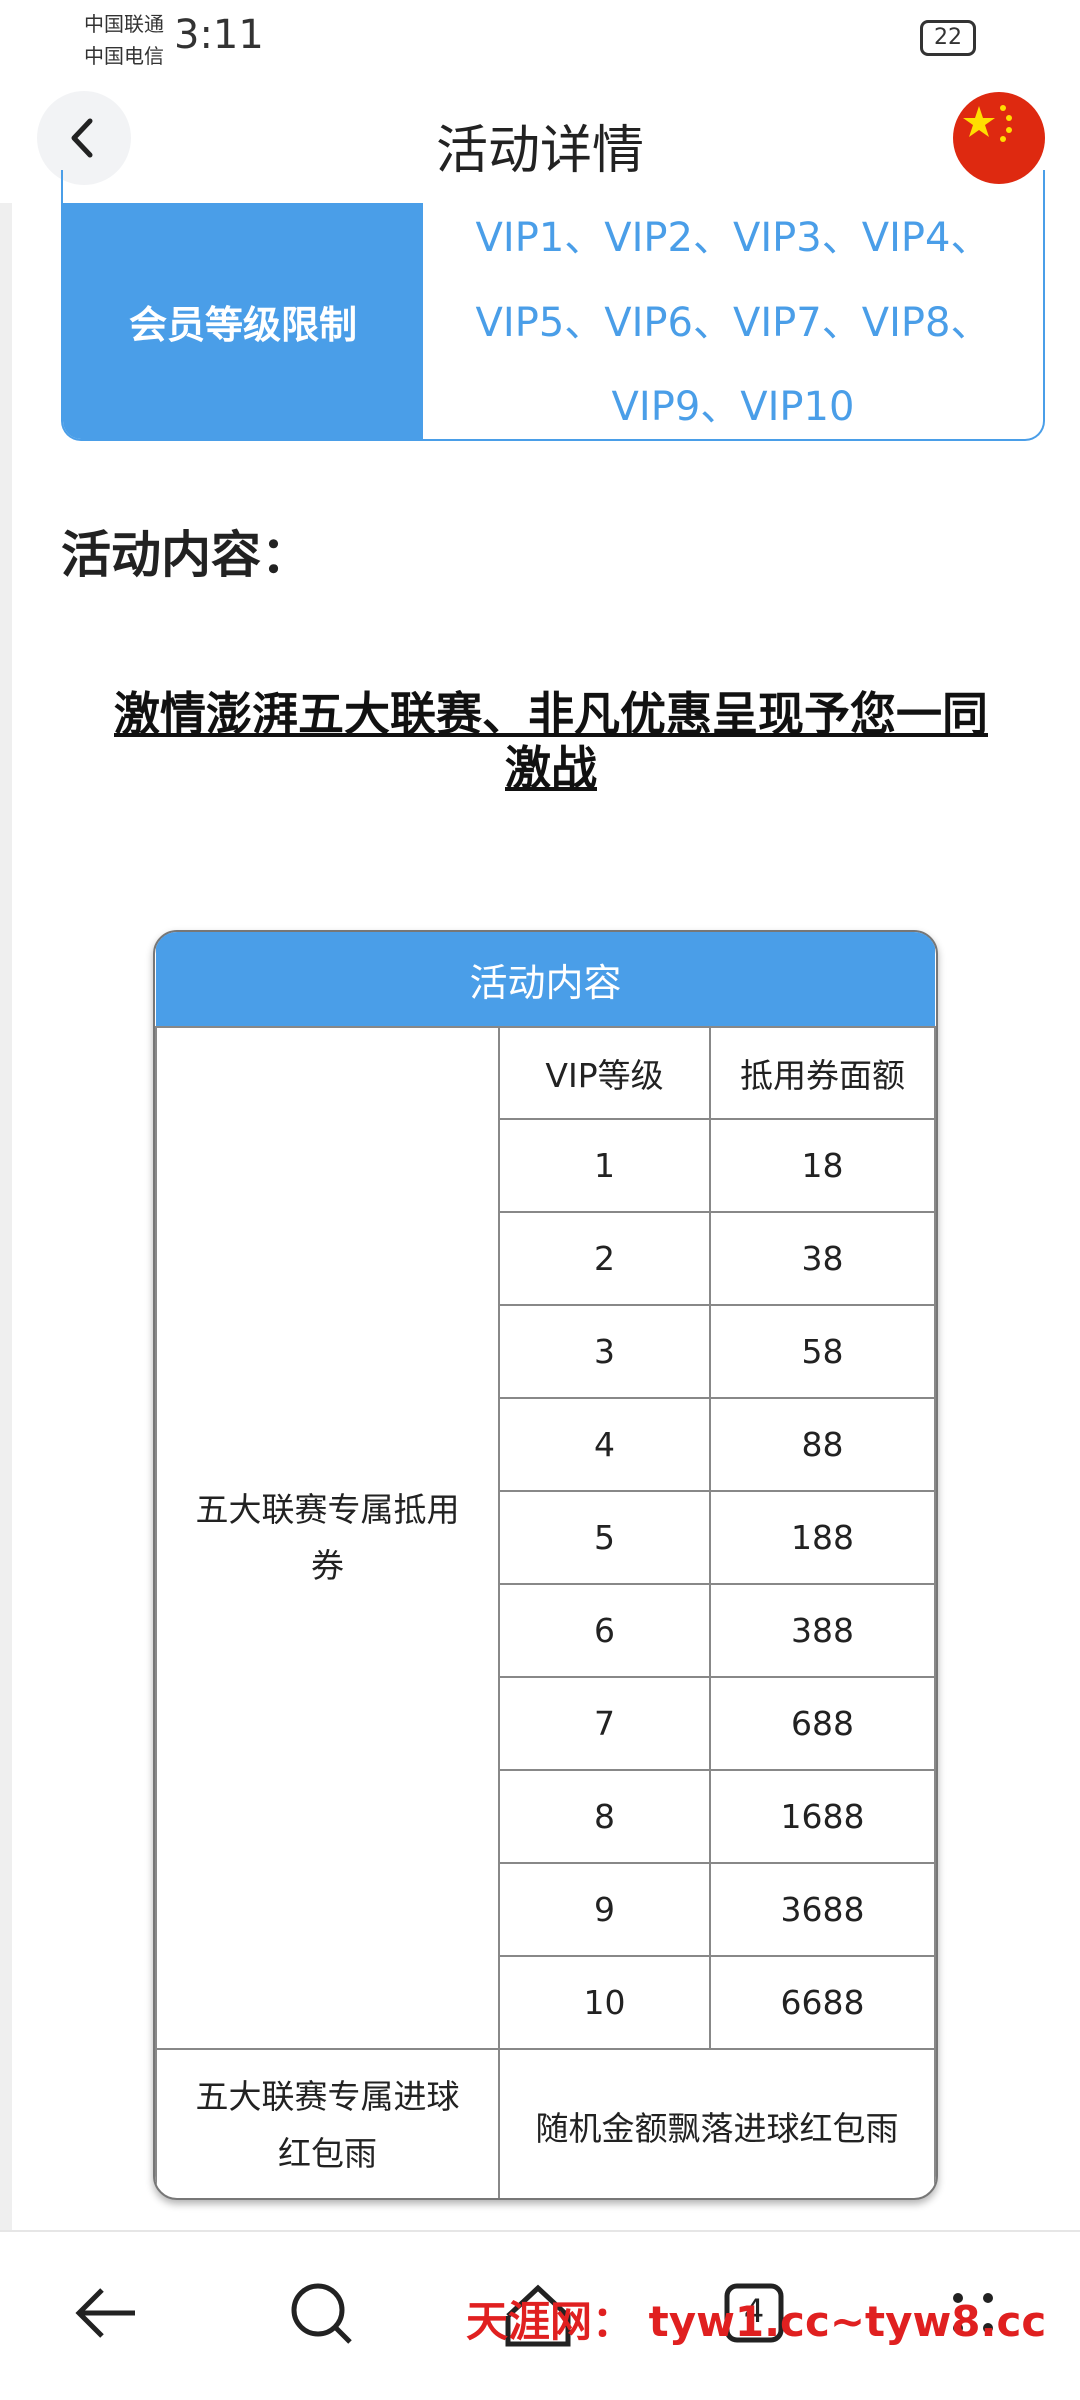 The height and width of the screenshot is (2400, 1080). Describe the element at coordinates (540, 2231) in the screenshot. I see `nav-divider` at that location.